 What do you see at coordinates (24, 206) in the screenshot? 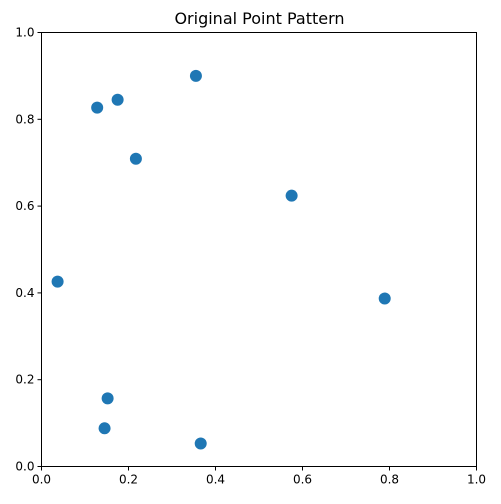
I see `y-tick-label-3: 0.6` at bounding box center [24, 206].